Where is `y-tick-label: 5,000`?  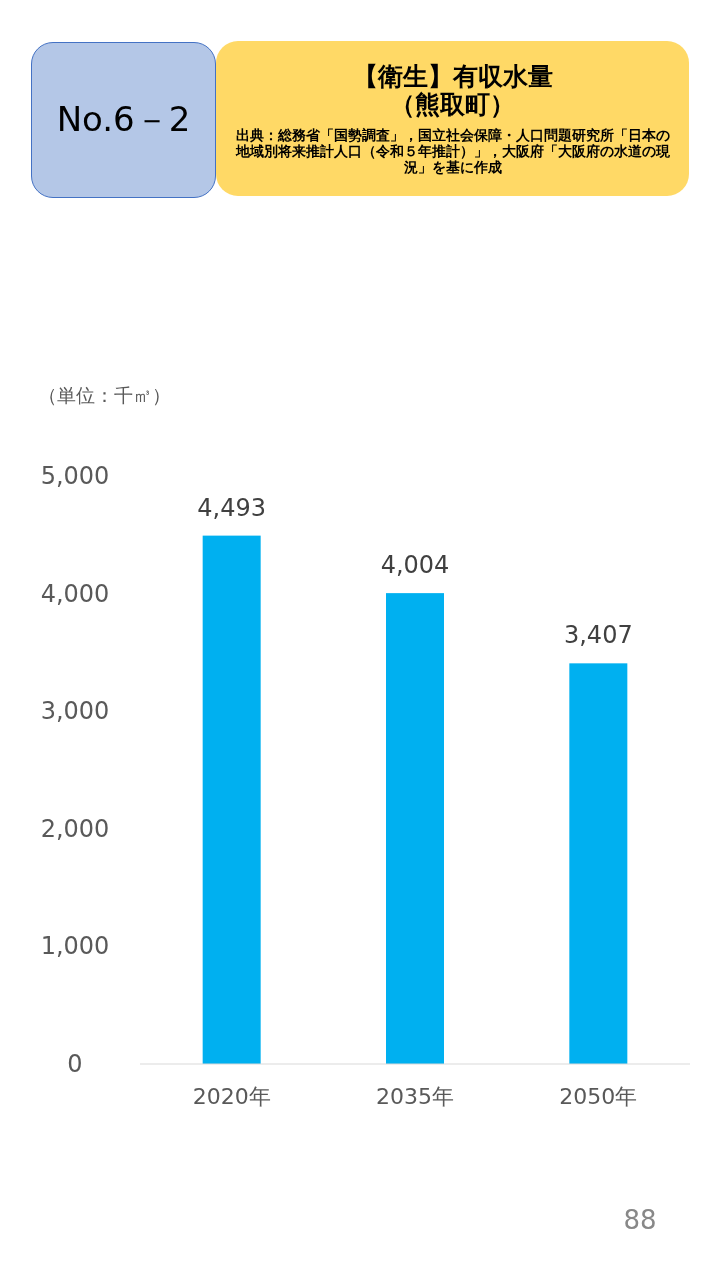 y-tick-label: 5,000 is located at coordinates (75, 476).